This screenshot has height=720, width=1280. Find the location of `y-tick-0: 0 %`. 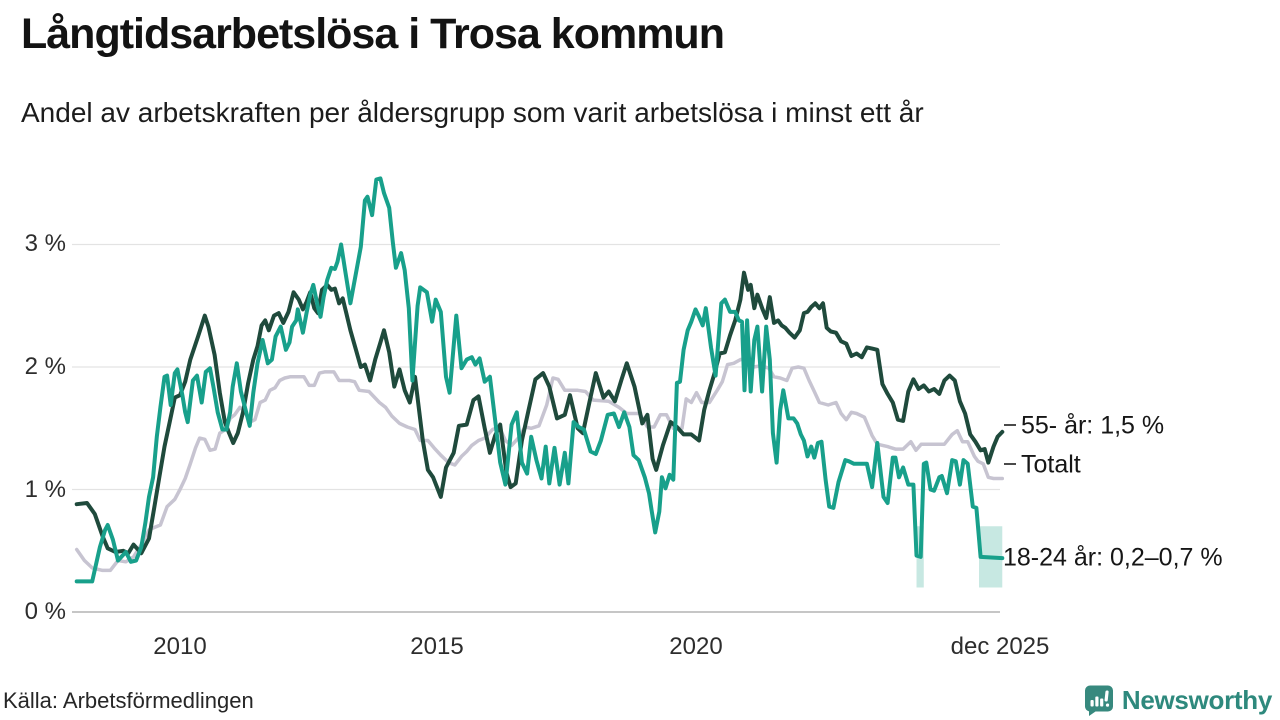

y-tick-0: 0 % is located at coordinates (45, 611).